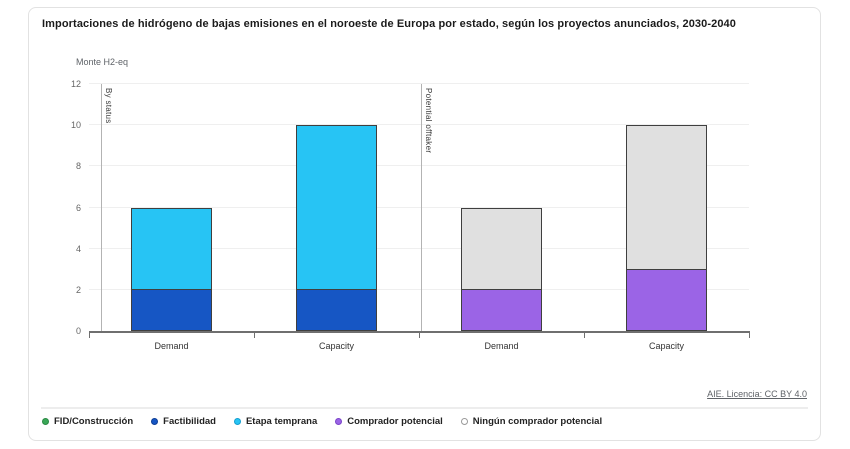 The image size is (850, 449). I want to click on legend-item-ning-n-comprador-potencial: Ningún comprador potencial, so click(531, 421).